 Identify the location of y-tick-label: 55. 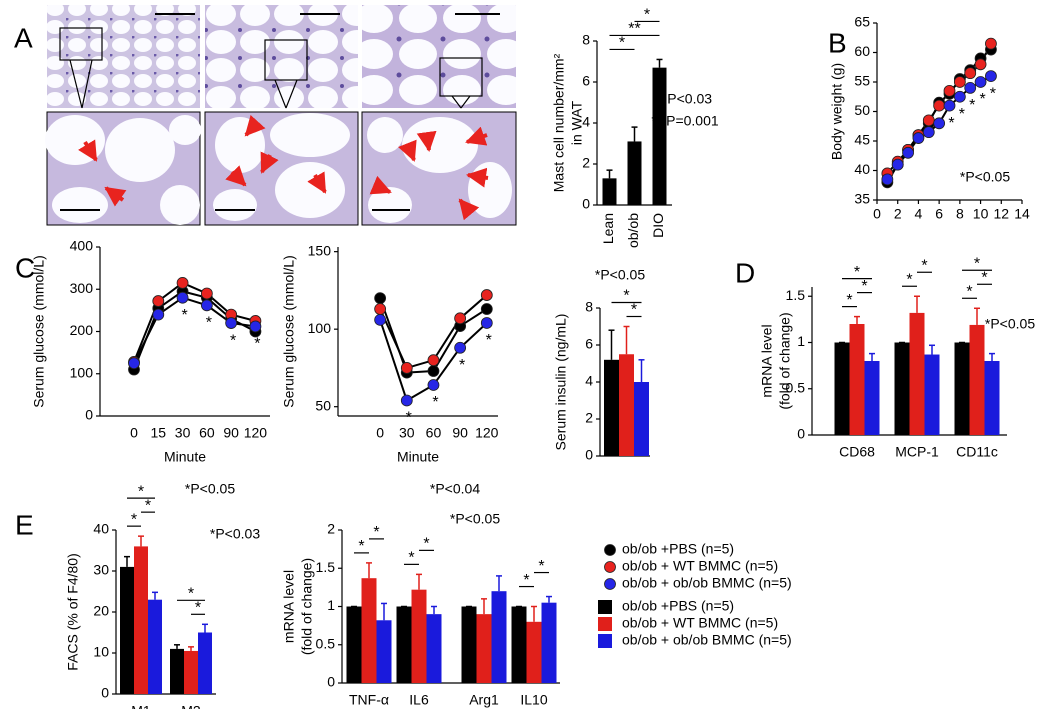
(862, 81).